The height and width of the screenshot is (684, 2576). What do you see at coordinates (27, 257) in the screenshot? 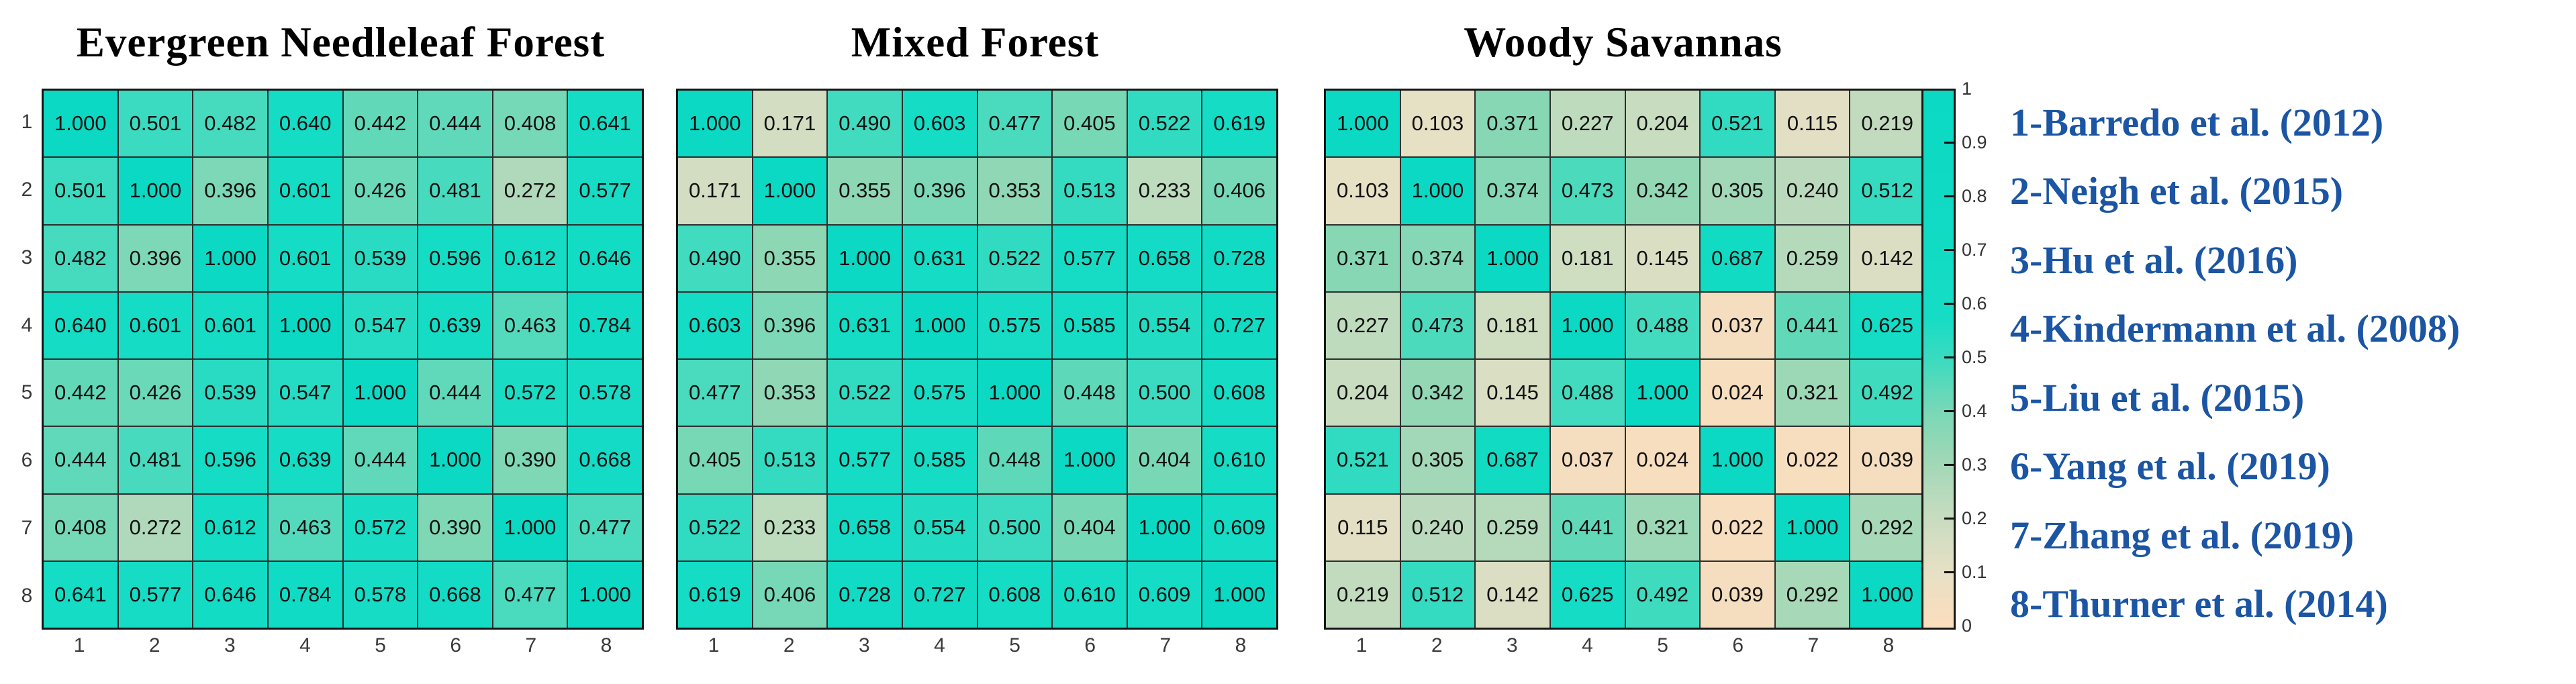
I see `y-tick-label: 3` at bounding box center [27, 257].